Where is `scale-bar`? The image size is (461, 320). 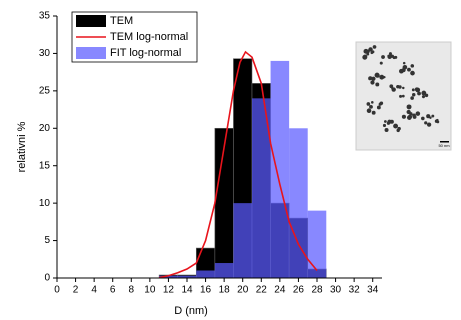
scale-bar is located at coordinates (444, 142).